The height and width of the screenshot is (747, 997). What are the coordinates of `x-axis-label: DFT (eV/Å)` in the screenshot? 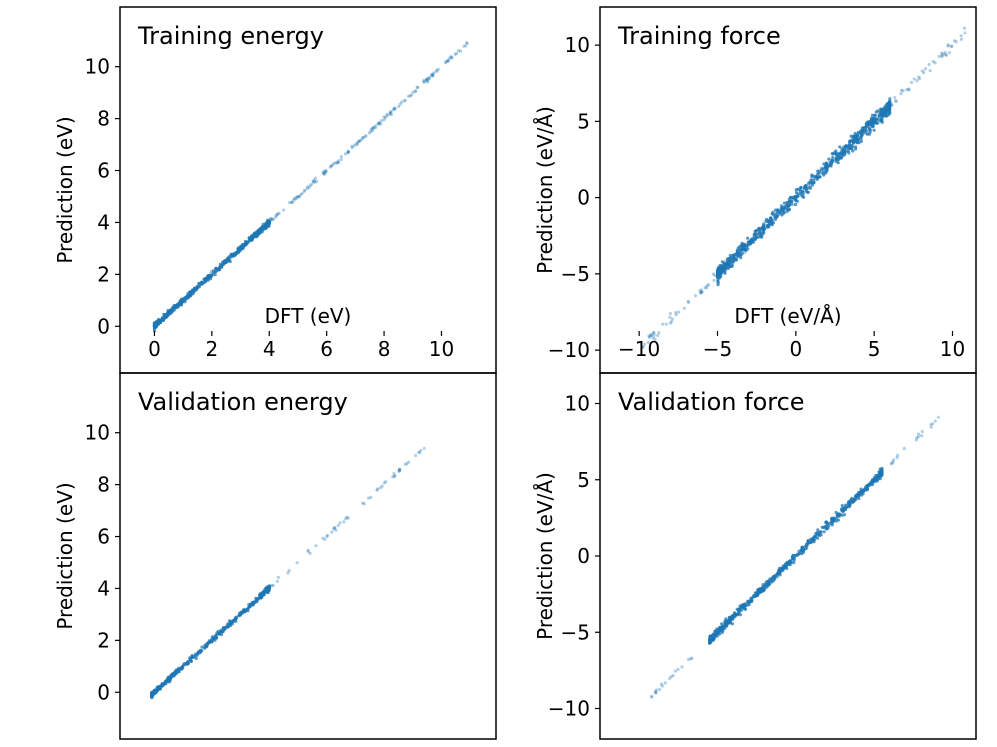 It's located at (787, 316).